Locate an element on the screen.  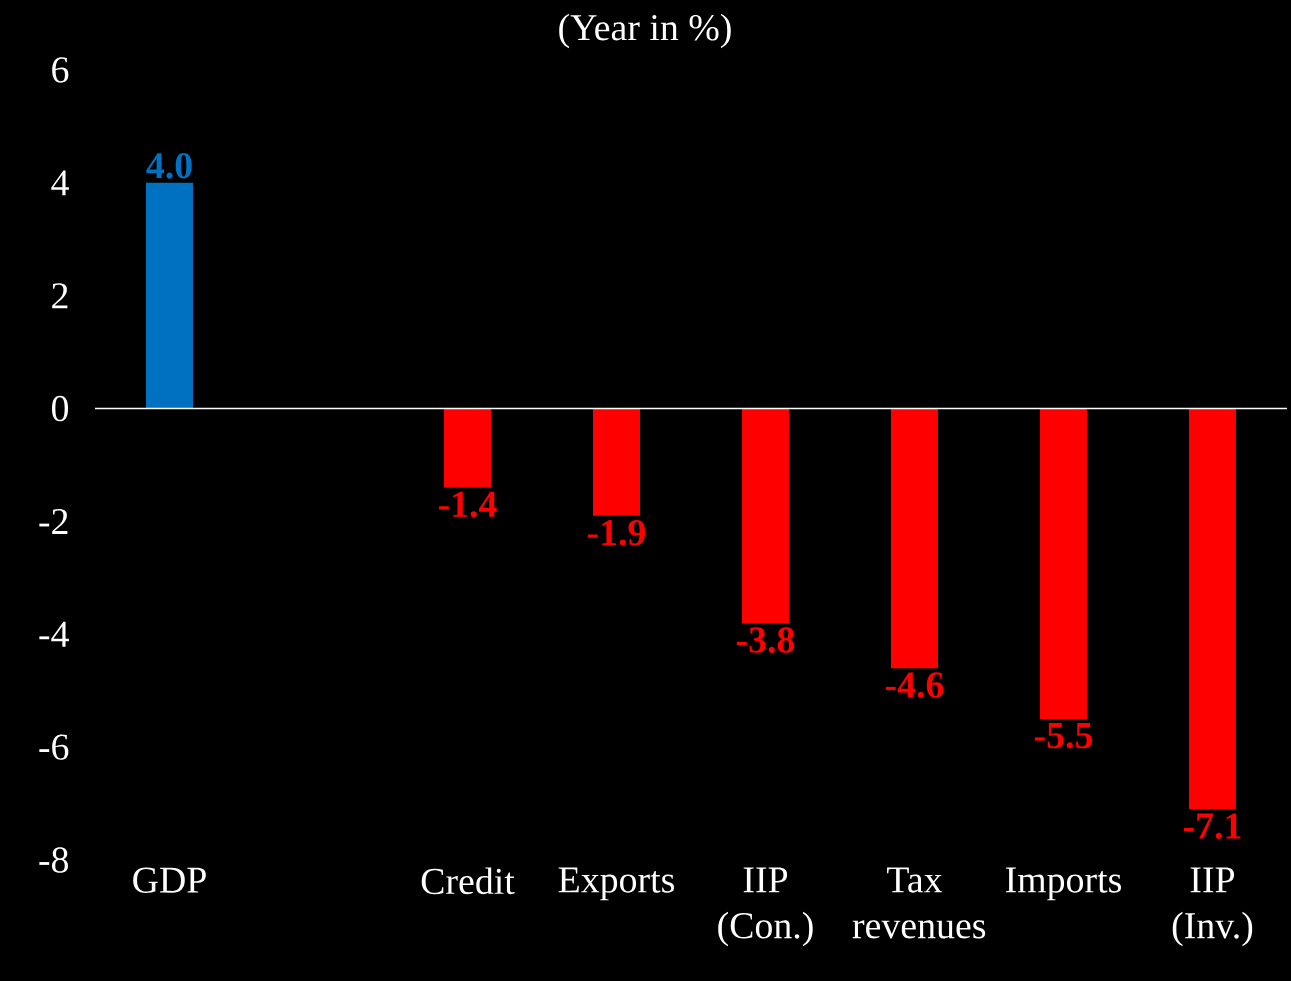
x-tick-label: Imports is located at coordinates (1063, 884).